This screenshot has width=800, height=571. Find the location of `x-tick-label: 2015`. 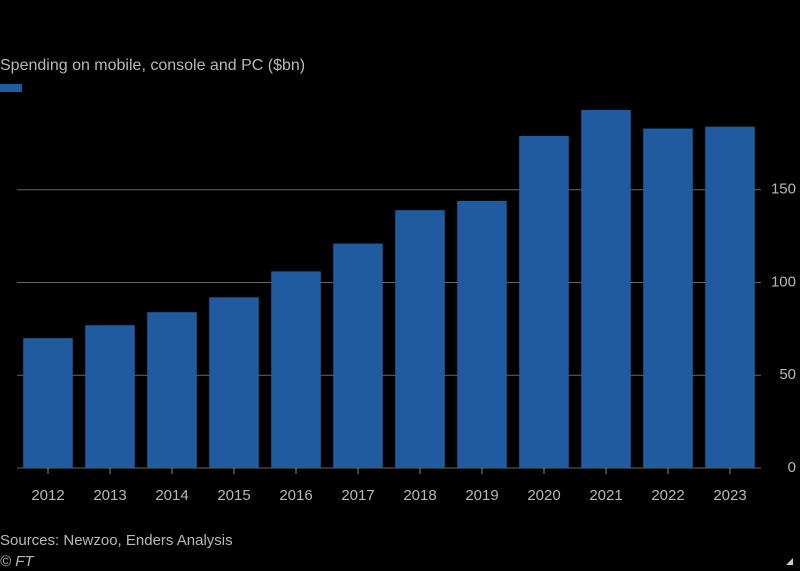

x-tick-label: 2015 is located at coordinates (233, 495).